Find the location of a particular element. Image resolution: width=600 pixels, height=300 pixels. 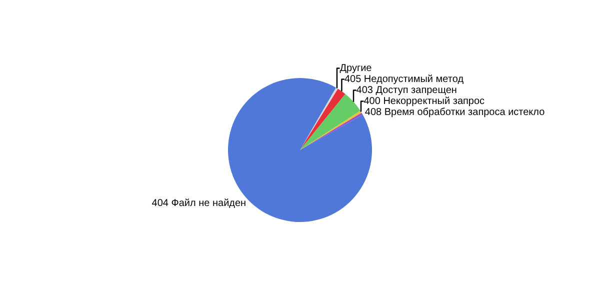

slice-label: 408 Время обработки запроса истекло is located at coordinates (455, 112).